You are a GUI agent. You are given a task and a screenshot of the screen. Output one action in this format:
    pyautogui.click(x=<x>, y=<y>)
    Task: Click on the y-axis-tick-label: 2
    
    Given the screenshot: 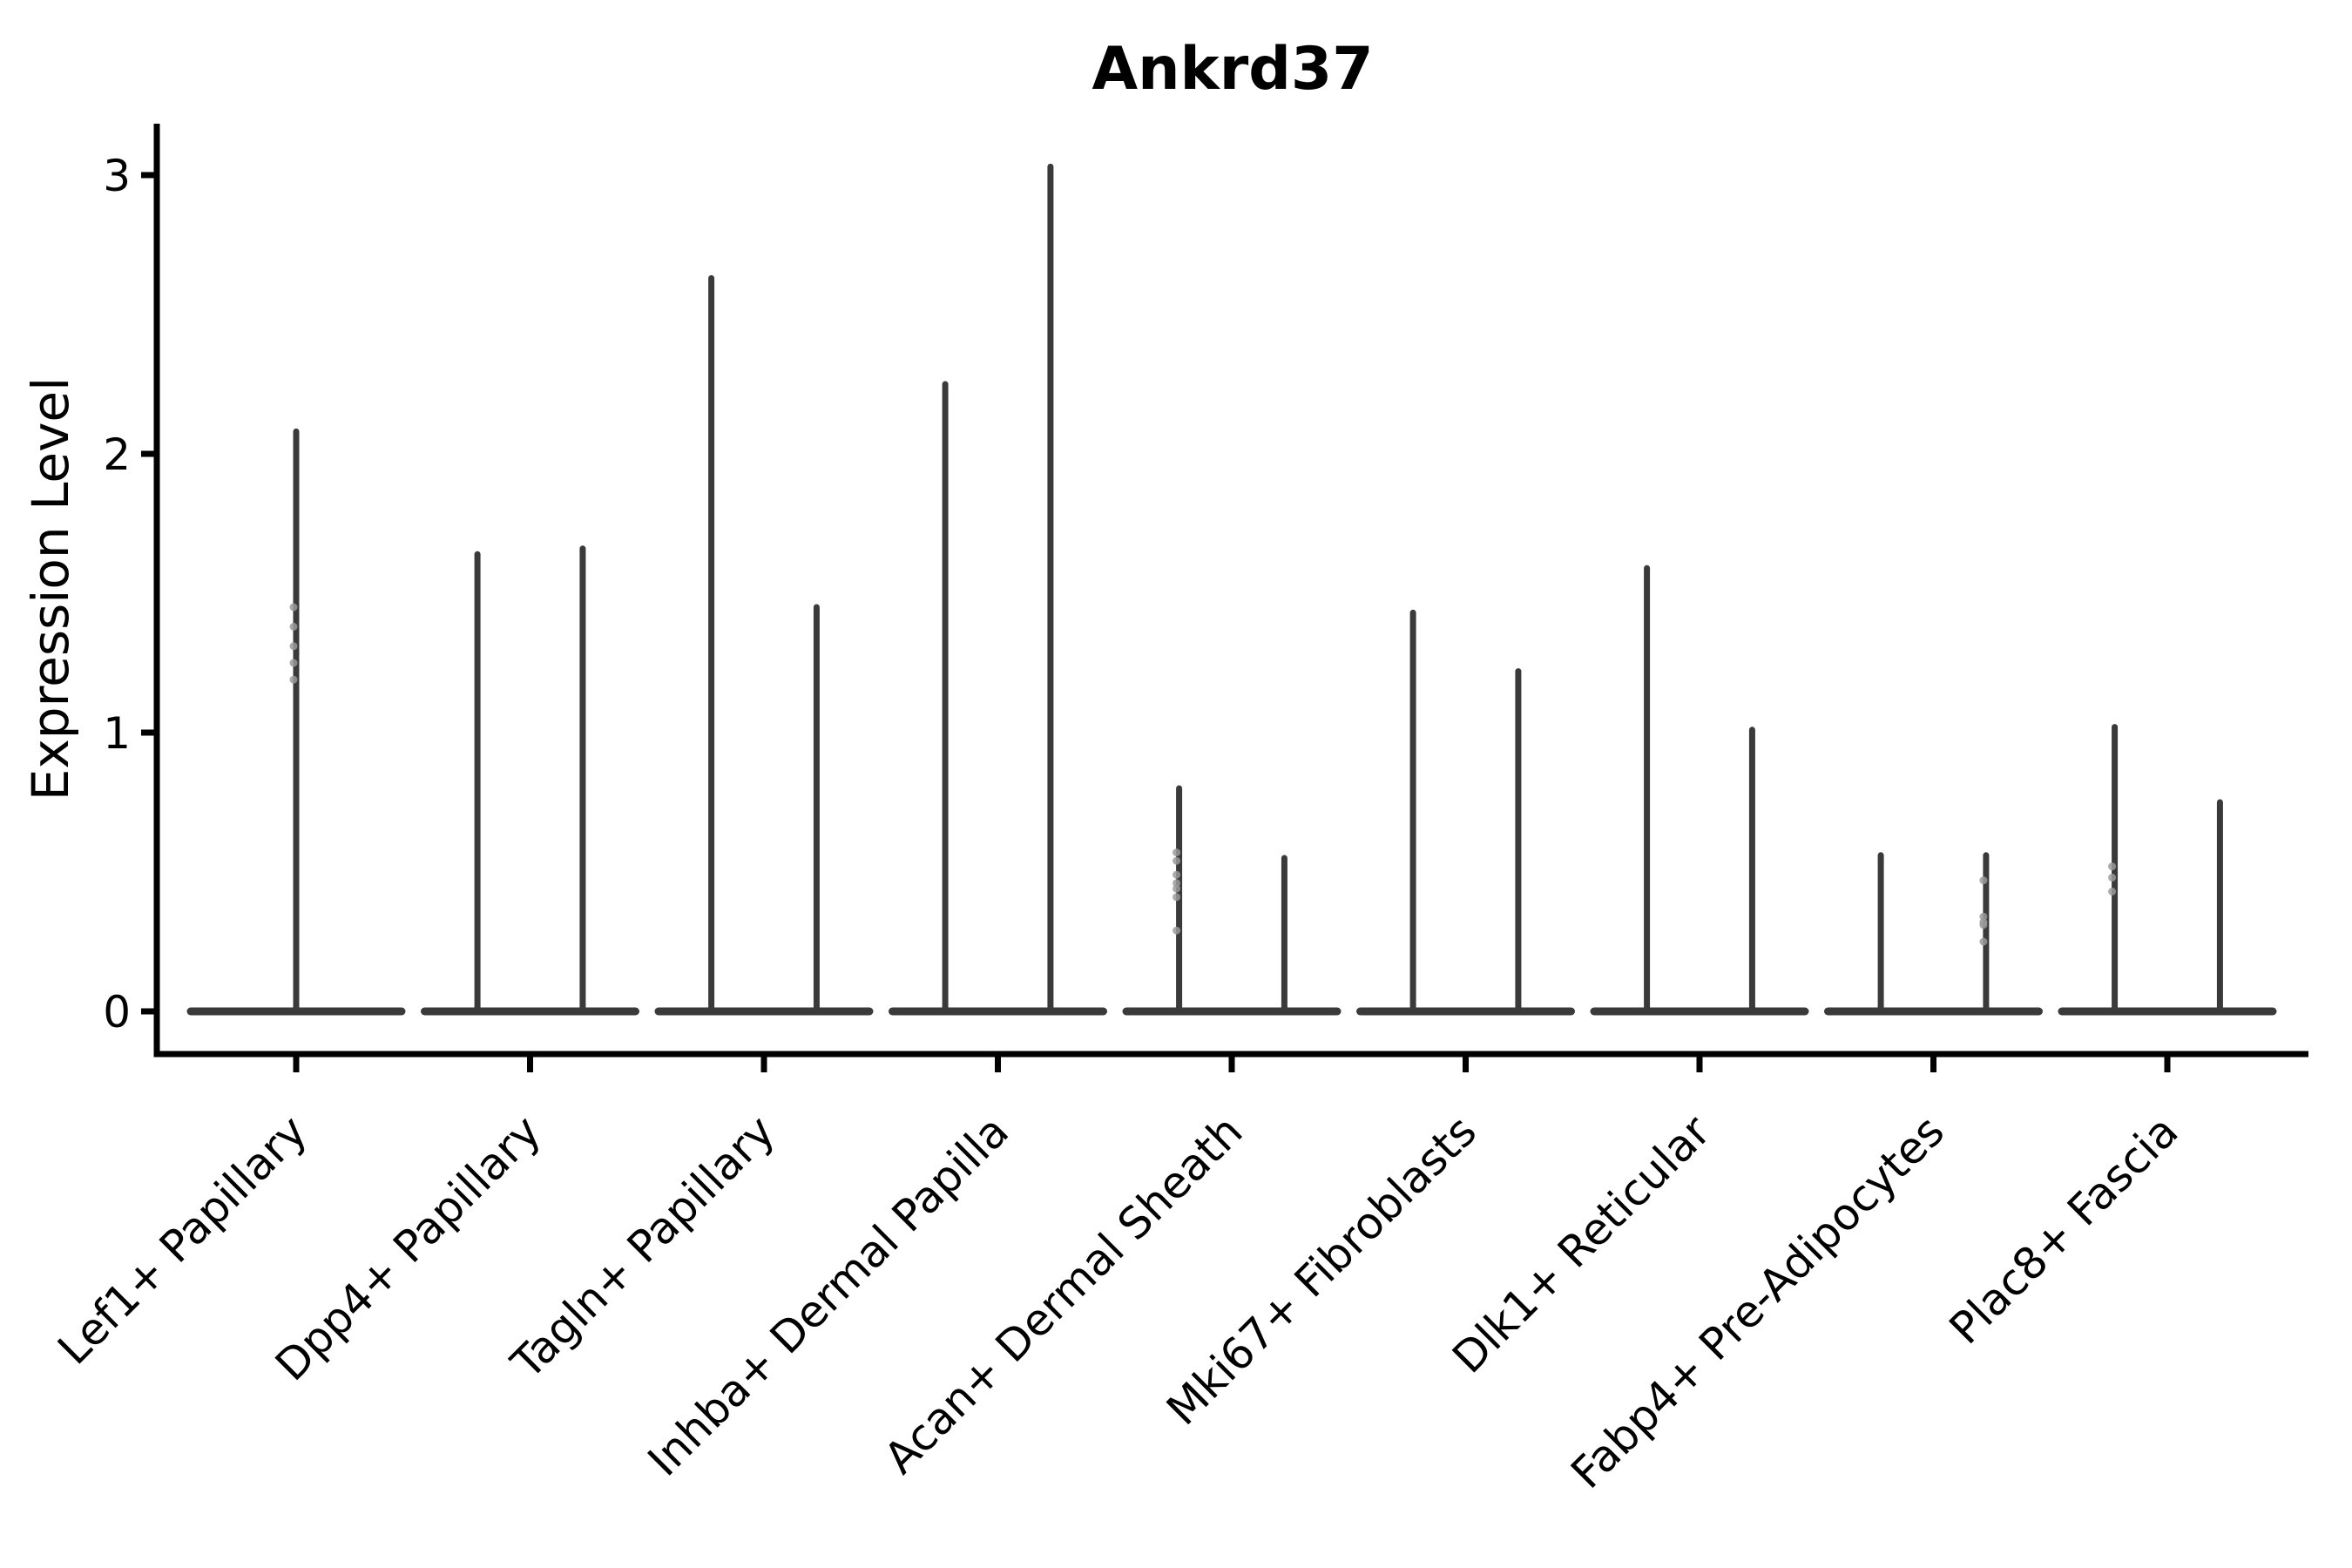 What is the action you would take?
    pyautogui.click(x=117, y=455)
    